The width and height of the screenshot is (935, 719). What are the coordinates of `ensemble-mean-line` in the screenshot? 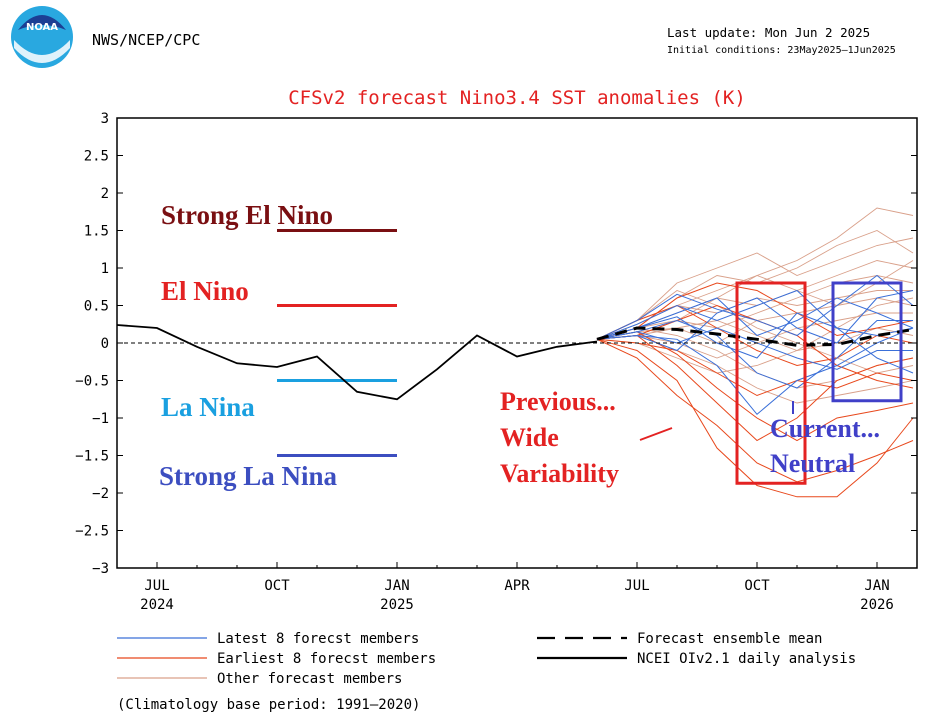 It's located at (755, 336).